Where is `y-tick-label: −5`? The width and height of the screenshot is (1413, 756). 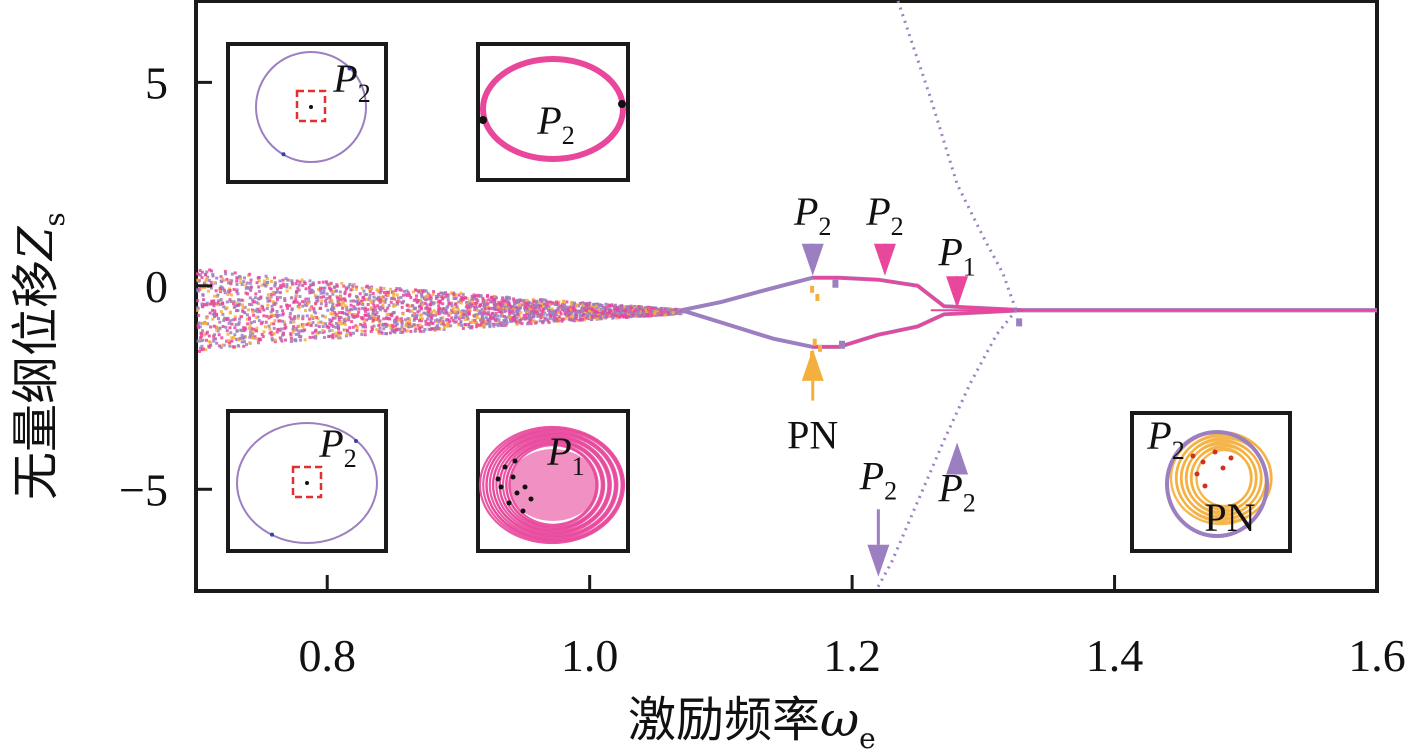 y-tick-label: −5 is located at coordinates (143, 489).